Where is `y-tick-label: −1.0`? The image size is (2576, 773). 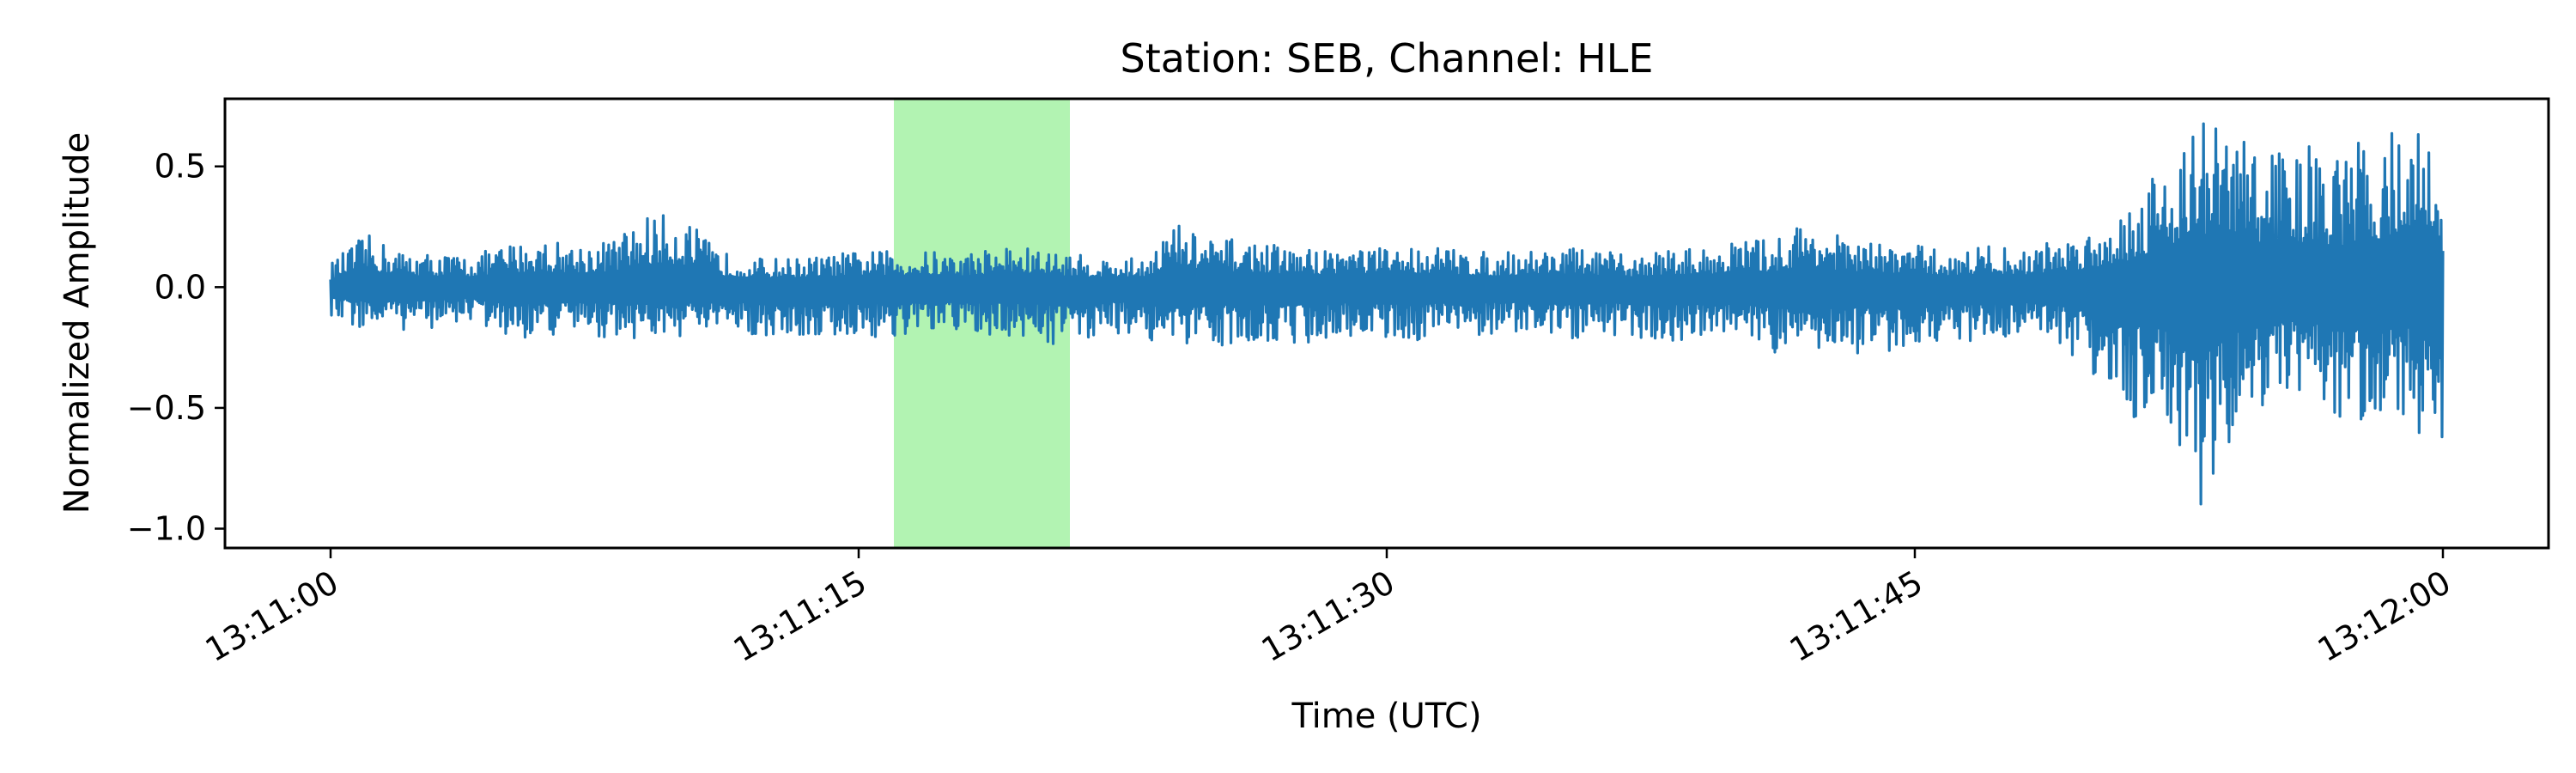 y-tick-label: −1.0 is located at coordinates (166, 529).